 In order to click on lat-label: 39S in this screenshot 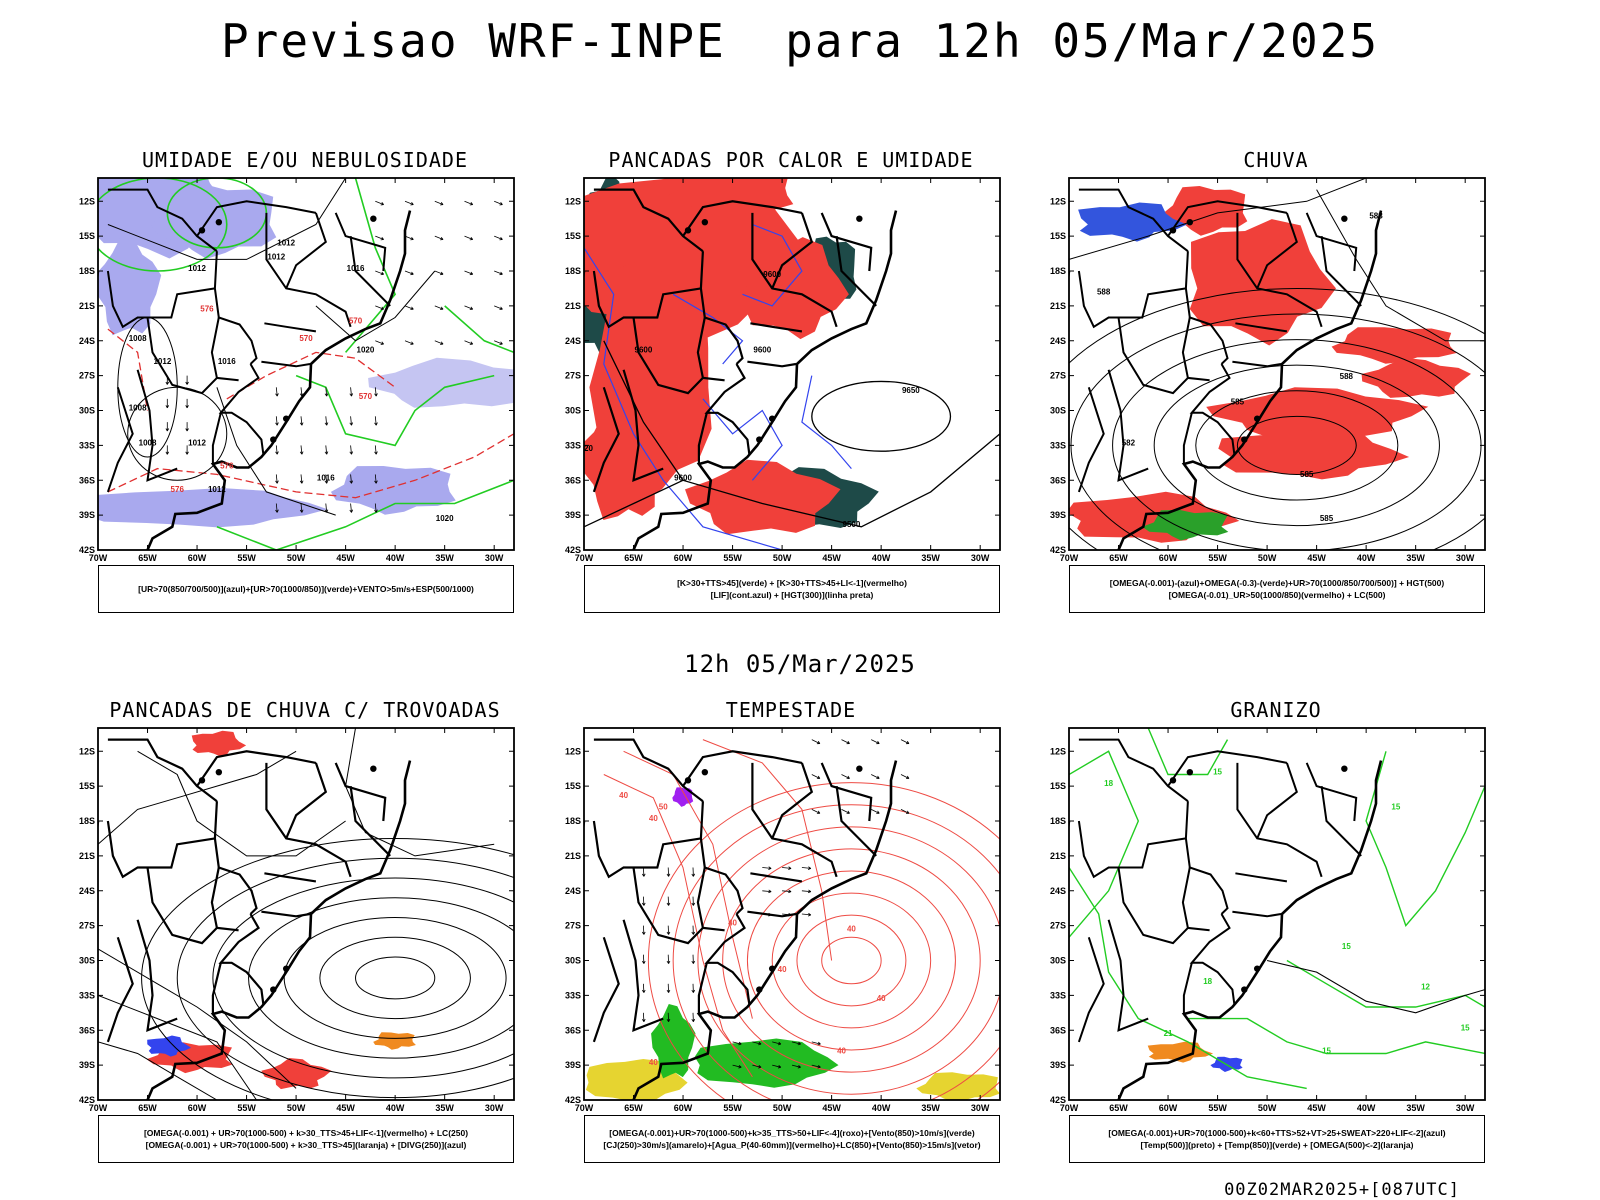, I will do `click(1058, 515)`.